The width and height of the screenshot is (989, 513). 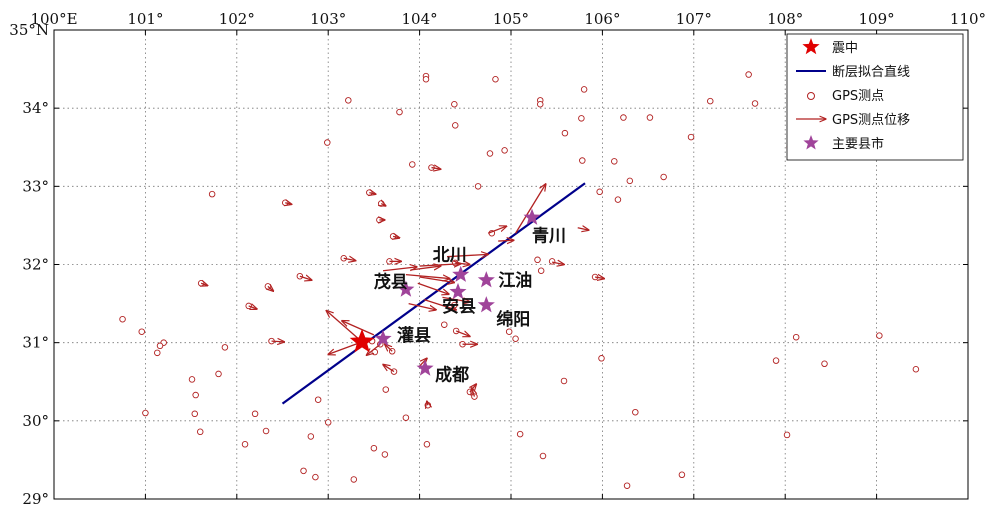 I want to click on x-tick-label: 110°, so click(x=968, y=19).